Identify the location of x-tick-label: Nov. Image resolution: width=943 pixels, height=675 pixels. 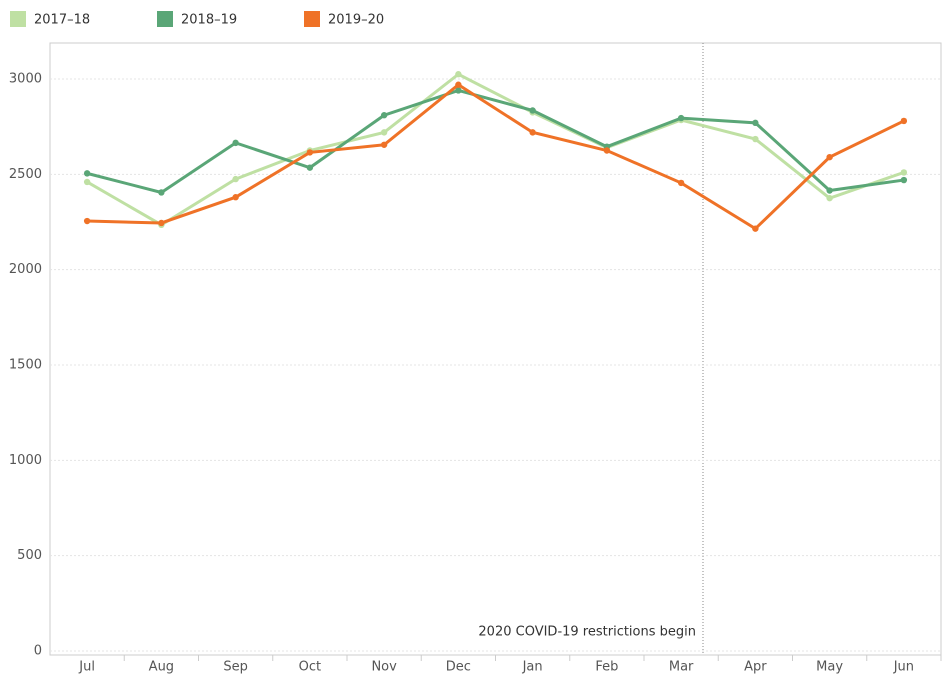
(384, 667).